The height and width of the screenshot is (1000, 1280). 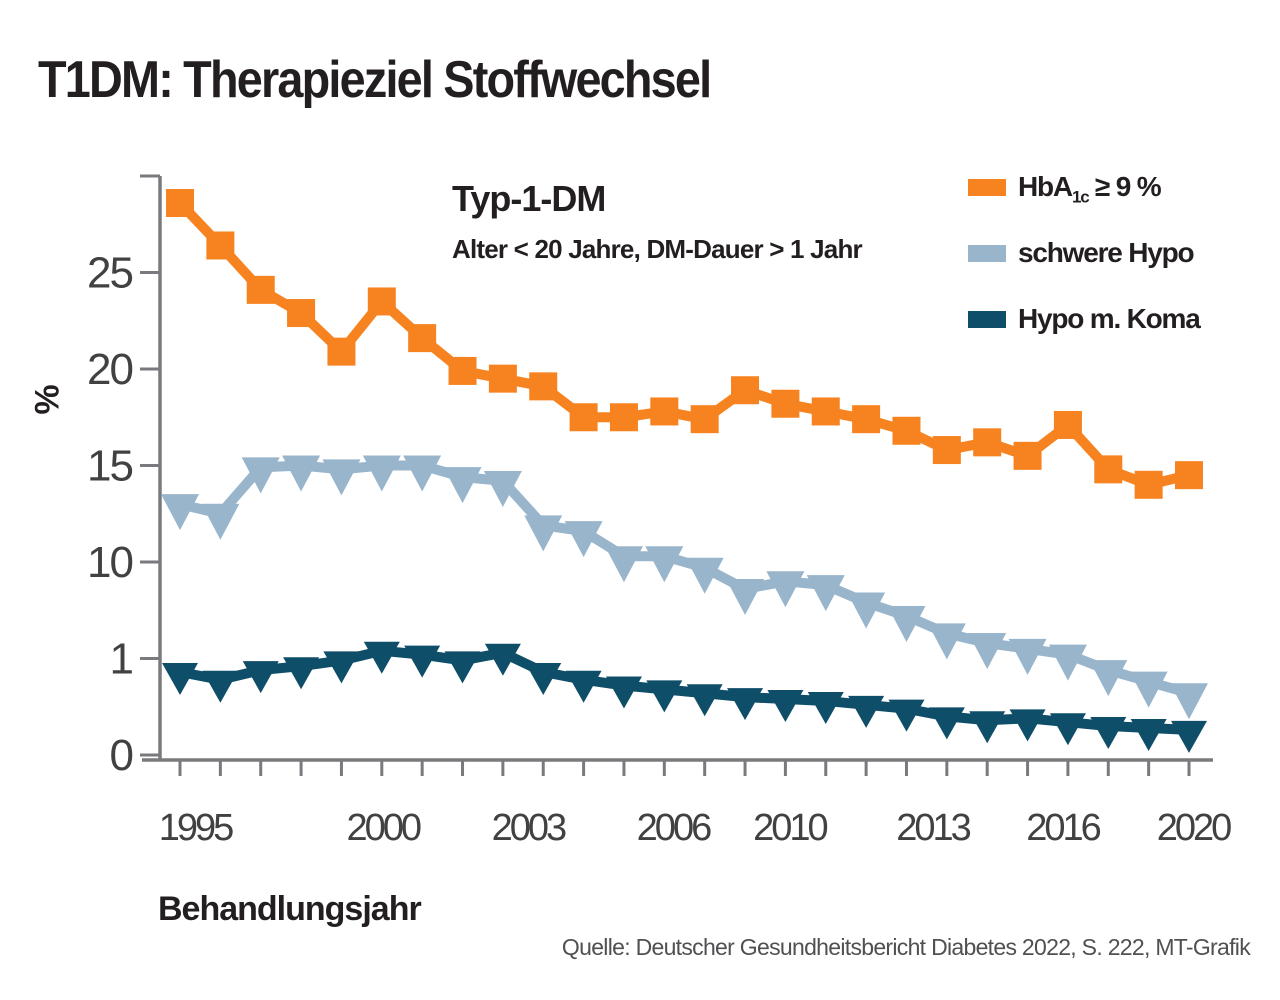 I want to click on hba1c-swatch-icon, so click(x=987, y=187).